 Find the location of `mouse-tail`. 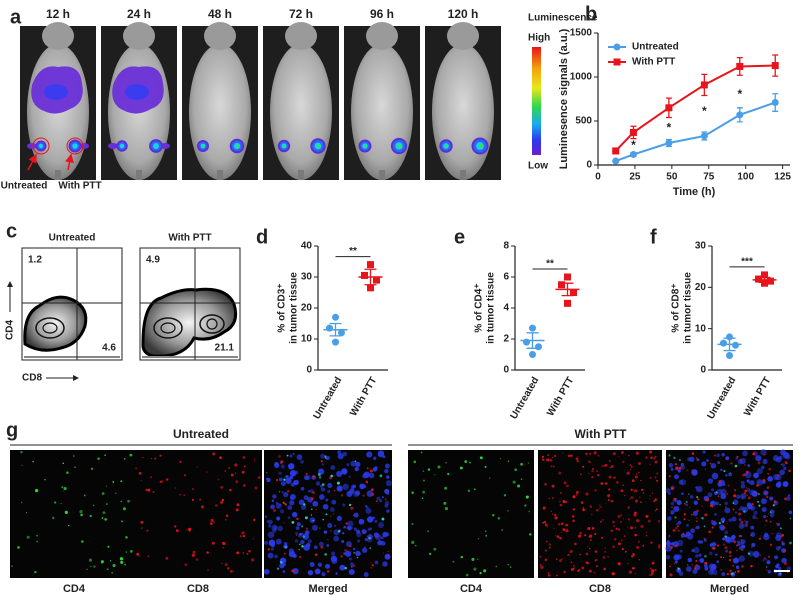

mouse-tail is located at coordinates (139, 175).